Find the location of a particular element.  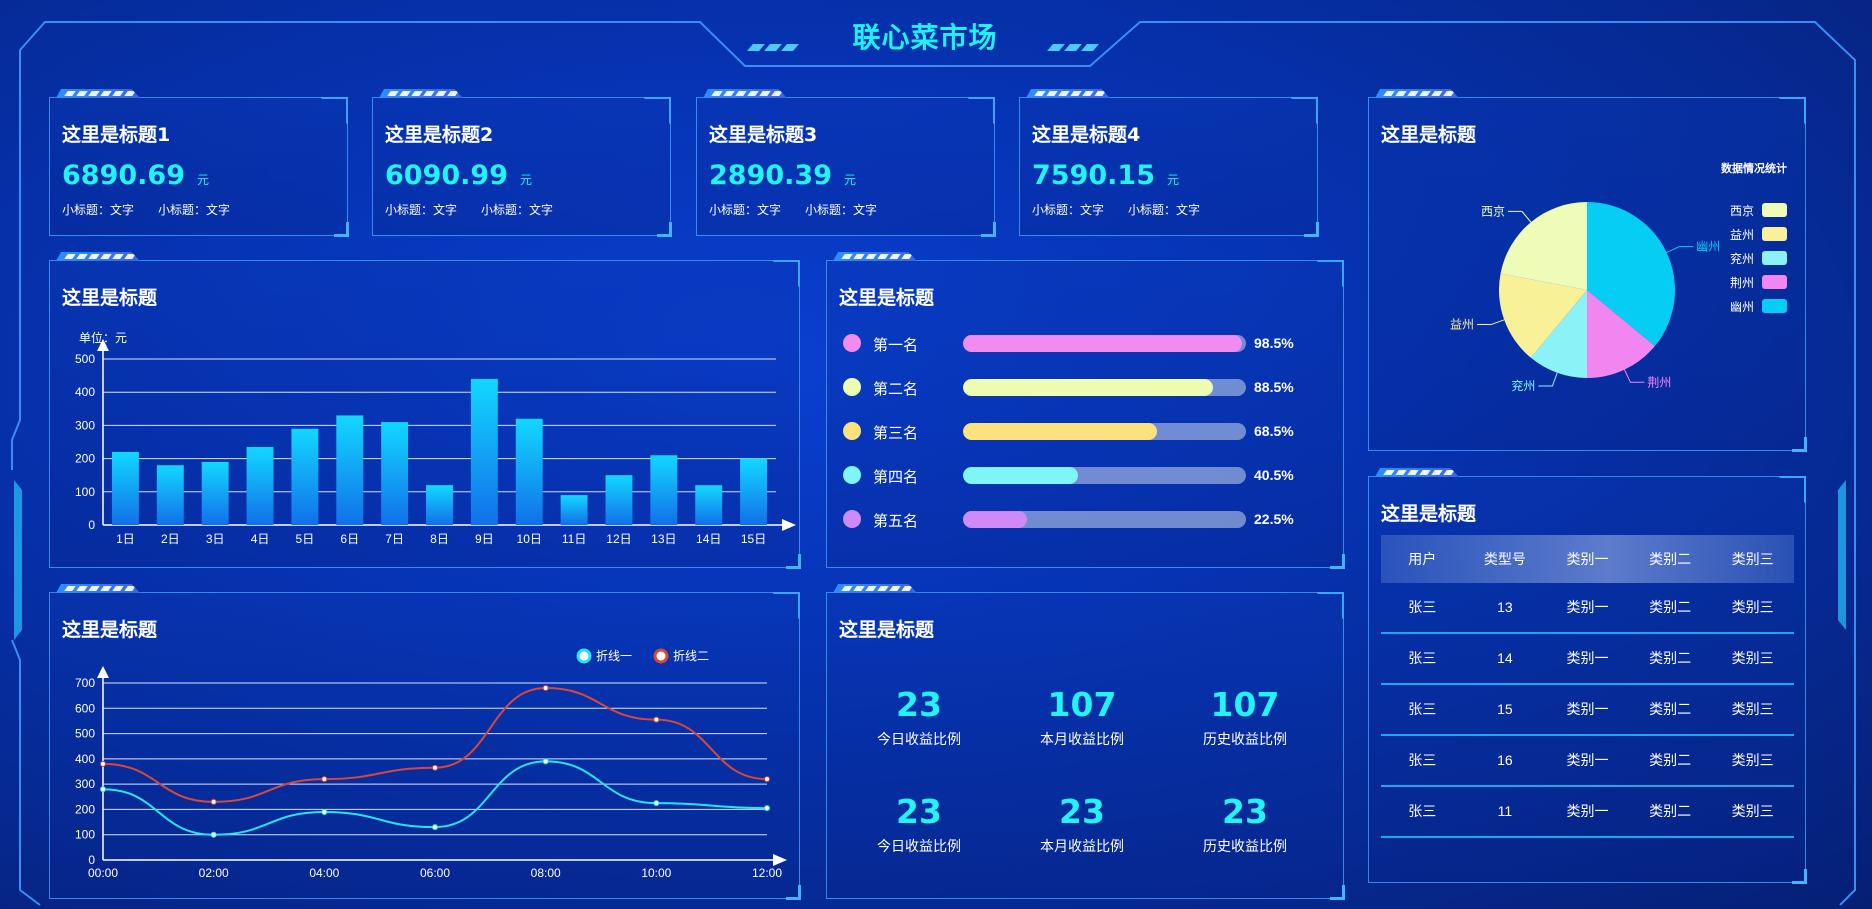

table-row: 张三 11 类别一 类别二 类别三 is located at coordinates (1587, 812).